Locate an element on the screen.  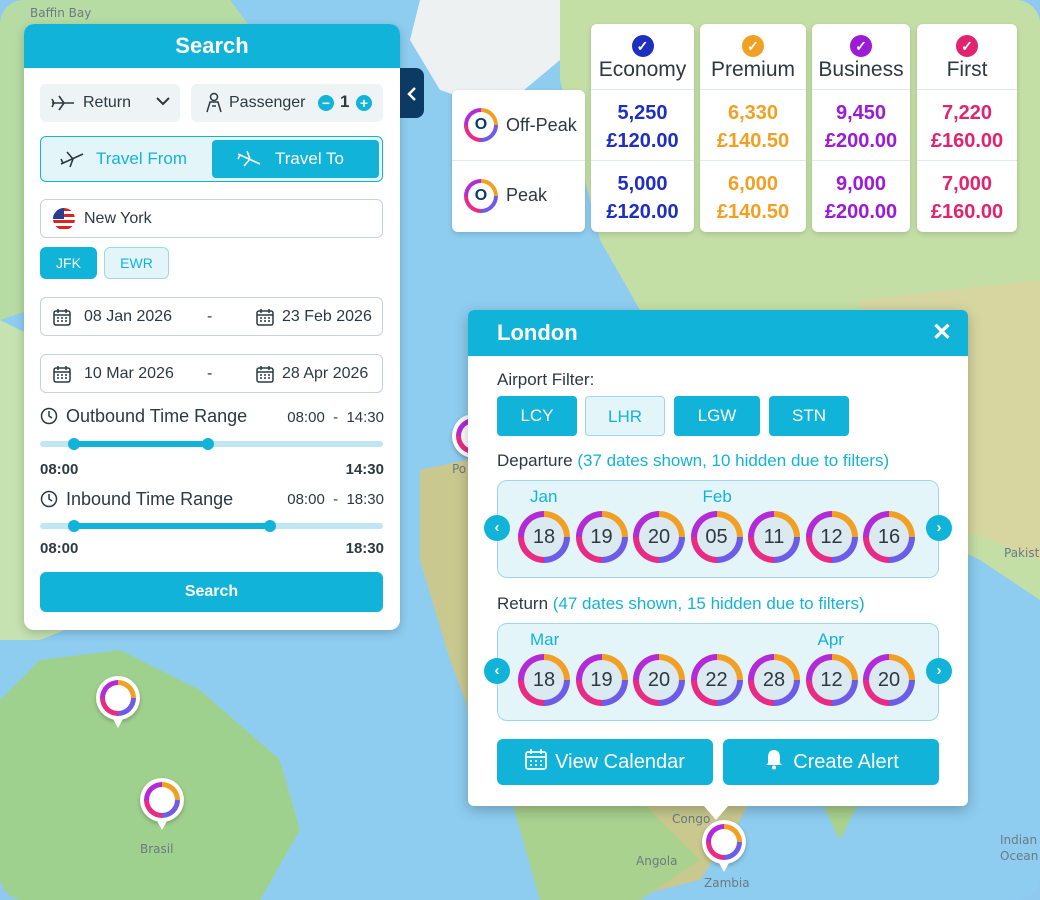
departure-date-button: 16 is located at coordinates (889, 537).